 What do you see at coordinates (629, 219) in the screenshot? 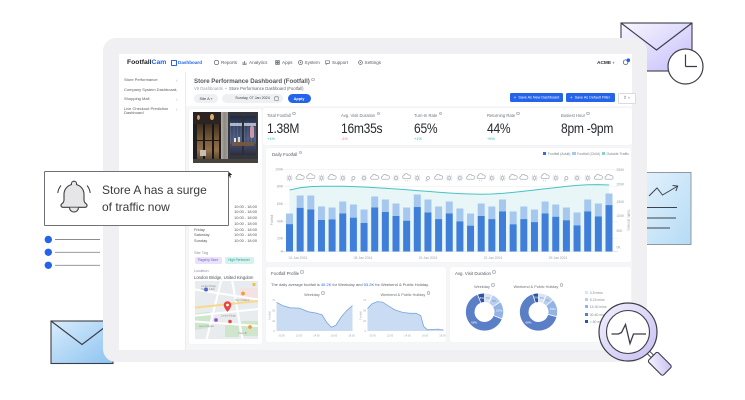
I see `svg-text: Traffic (K/mins)` at bounding box center [629, 219].